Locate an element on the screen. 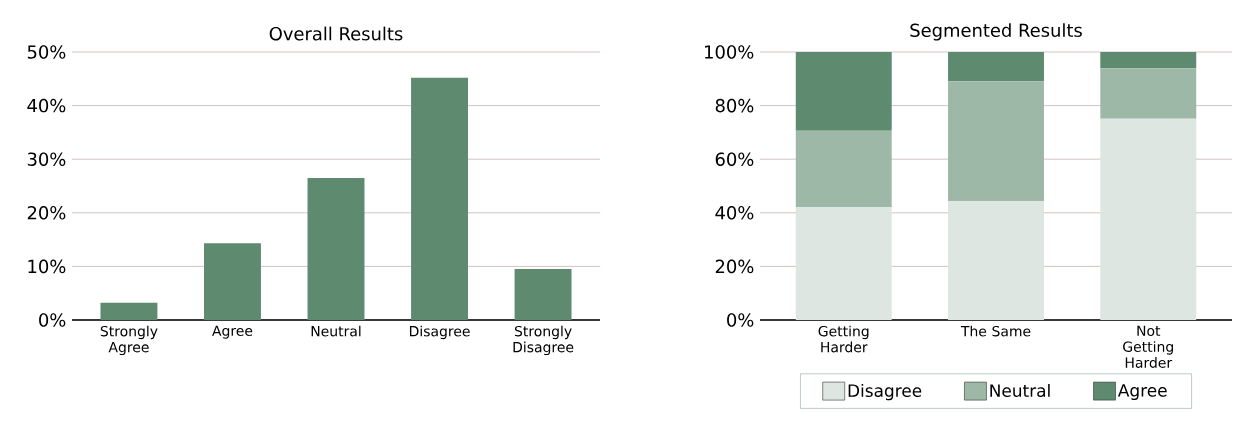 The width and height of the screenshot is (1248, 434). chart-title: Segmented Results is located at coordinates (996, 32).